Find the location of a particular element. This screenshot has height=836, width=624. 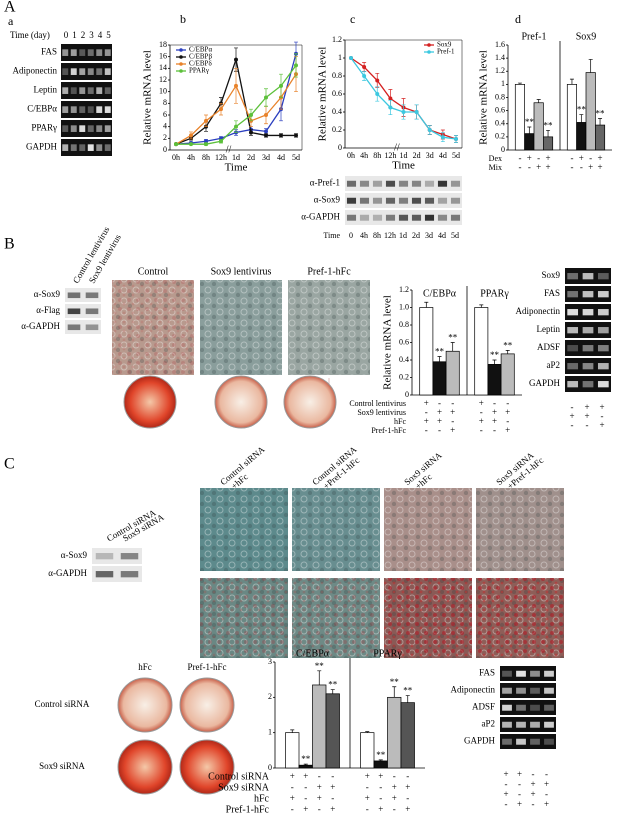

x-tick-label: 4h is located at coordinates (364, 155).